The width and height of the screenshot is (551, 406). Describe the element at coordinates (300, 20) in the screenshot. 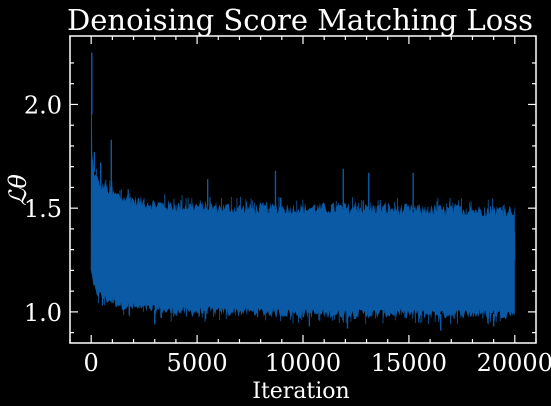

I see `chart-title: Denoising Score Matching Loss` at that location.